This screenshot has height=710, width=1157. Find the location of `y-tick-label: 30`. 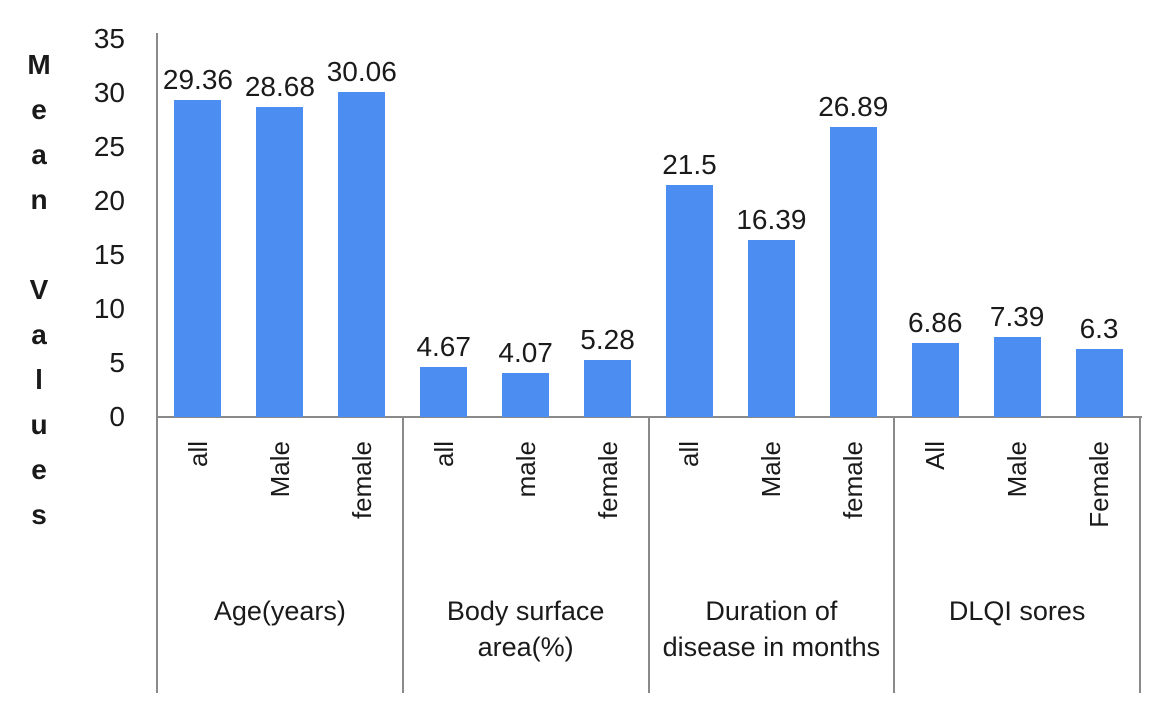

y-tick-label: 30 is located at coordinates (109, 92).